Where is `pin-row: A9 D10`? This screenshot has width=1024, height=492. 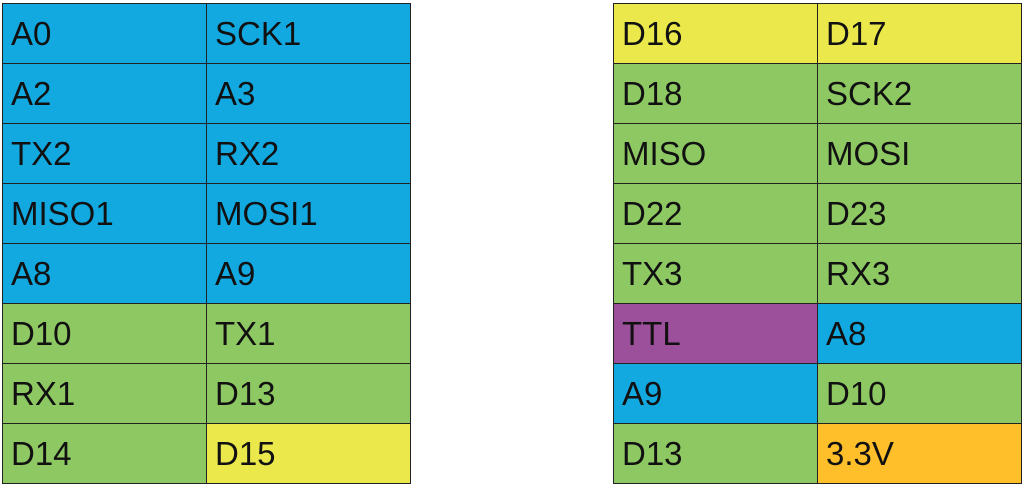
pin-row: A9 D10 is located at coordinates (817, 393).